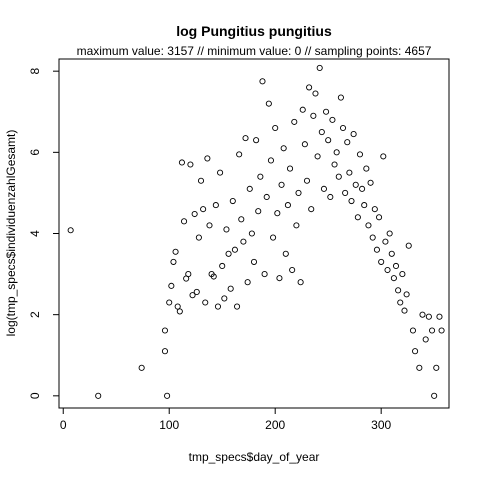 Image resolution: width=480 pixels, height=480 pixels. I want to click on x-tick-label: 300, so click(381, 425).